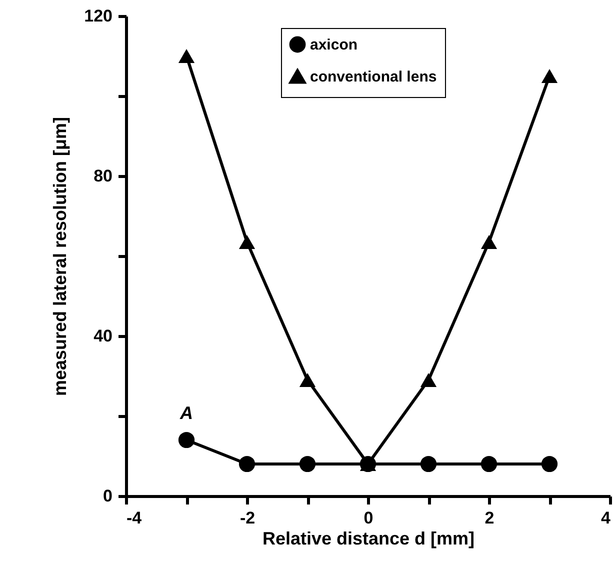 This screenshot has width=614, height=580. What do you see at coordinates (373, 77) in the screenshot?
I see `legend-label: conventional lens` at bounding box center [373, 77].